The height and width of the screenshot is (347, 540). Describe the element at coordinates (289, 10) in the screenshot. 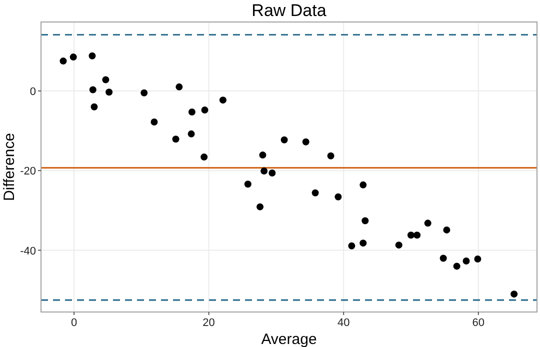

I see `chart-title: Raw Data` at that location.